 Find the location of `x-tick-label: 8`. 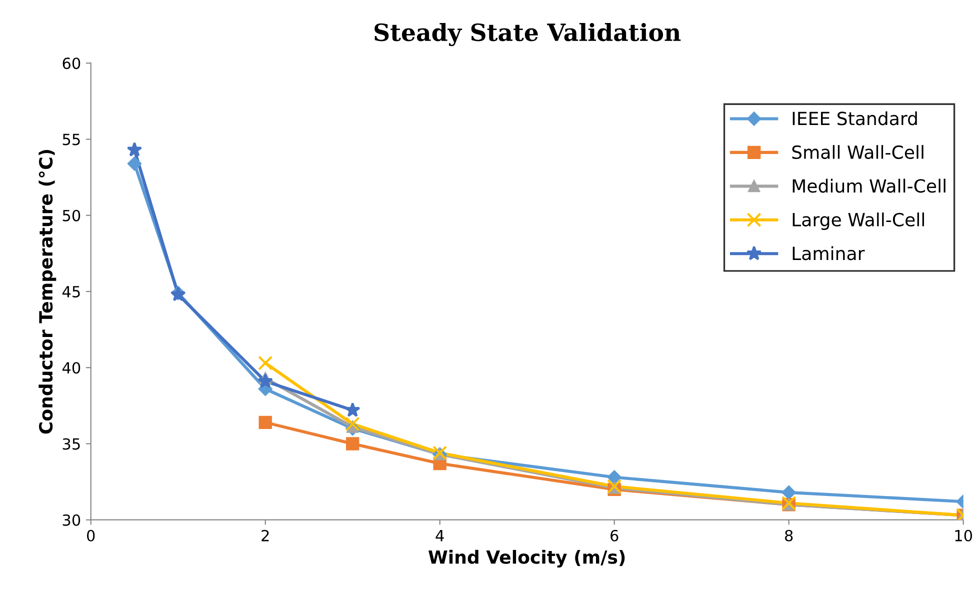

x-tick-label: 8 is located at coordinates (789, 536).